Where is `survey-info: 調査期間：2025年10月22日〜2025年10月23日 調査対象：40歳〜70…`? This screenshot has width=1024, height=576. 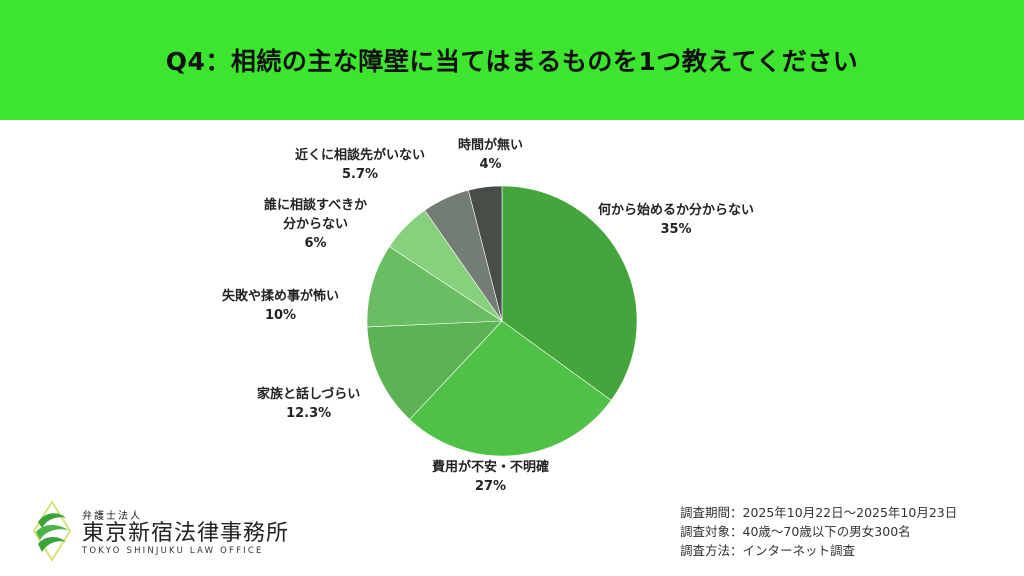 survey-info: 調査期間：2025年10月22日〜2025年10月23日 調査対象：40歳〜70… is located at coordinates (818, 531).